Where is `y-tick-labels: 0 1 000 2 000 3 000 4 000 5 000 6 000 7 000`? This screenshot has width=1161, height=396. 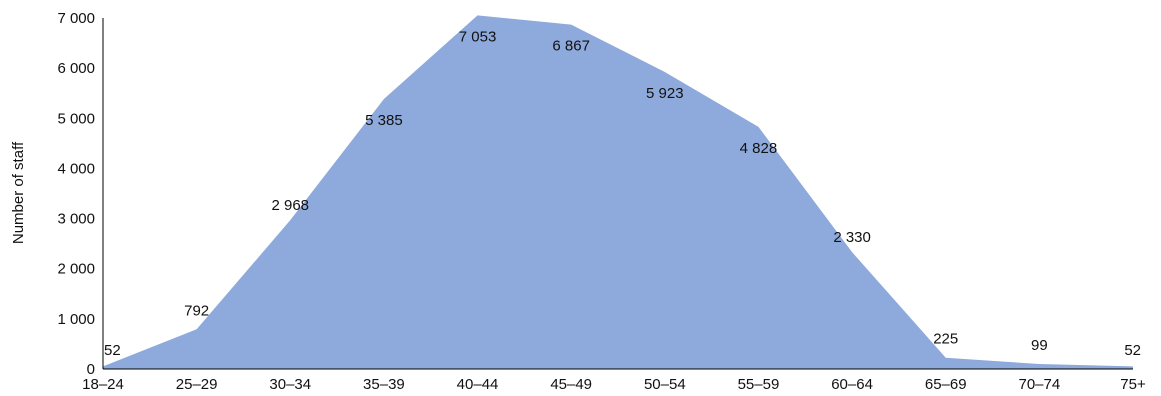 y-tick-labels: 0 1 000 2 000 3 000 4 000 5 000 6 000 7 000 is located at coordinates (76, 194).